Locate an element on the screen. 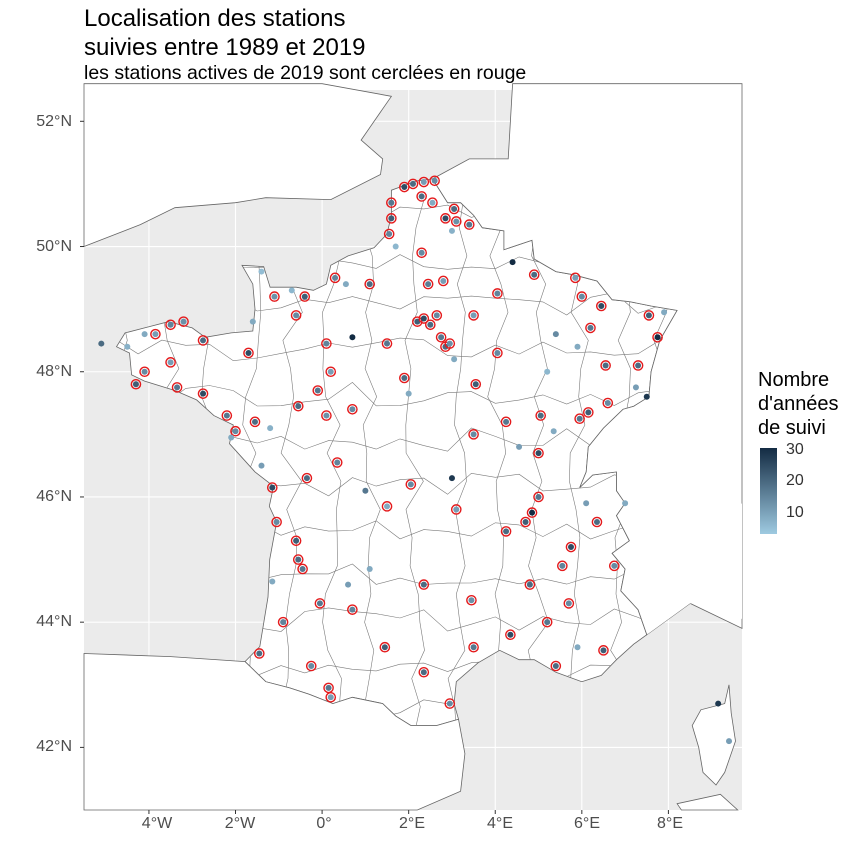  y-tick-label: 44°N is located at coordinates (54, 621).